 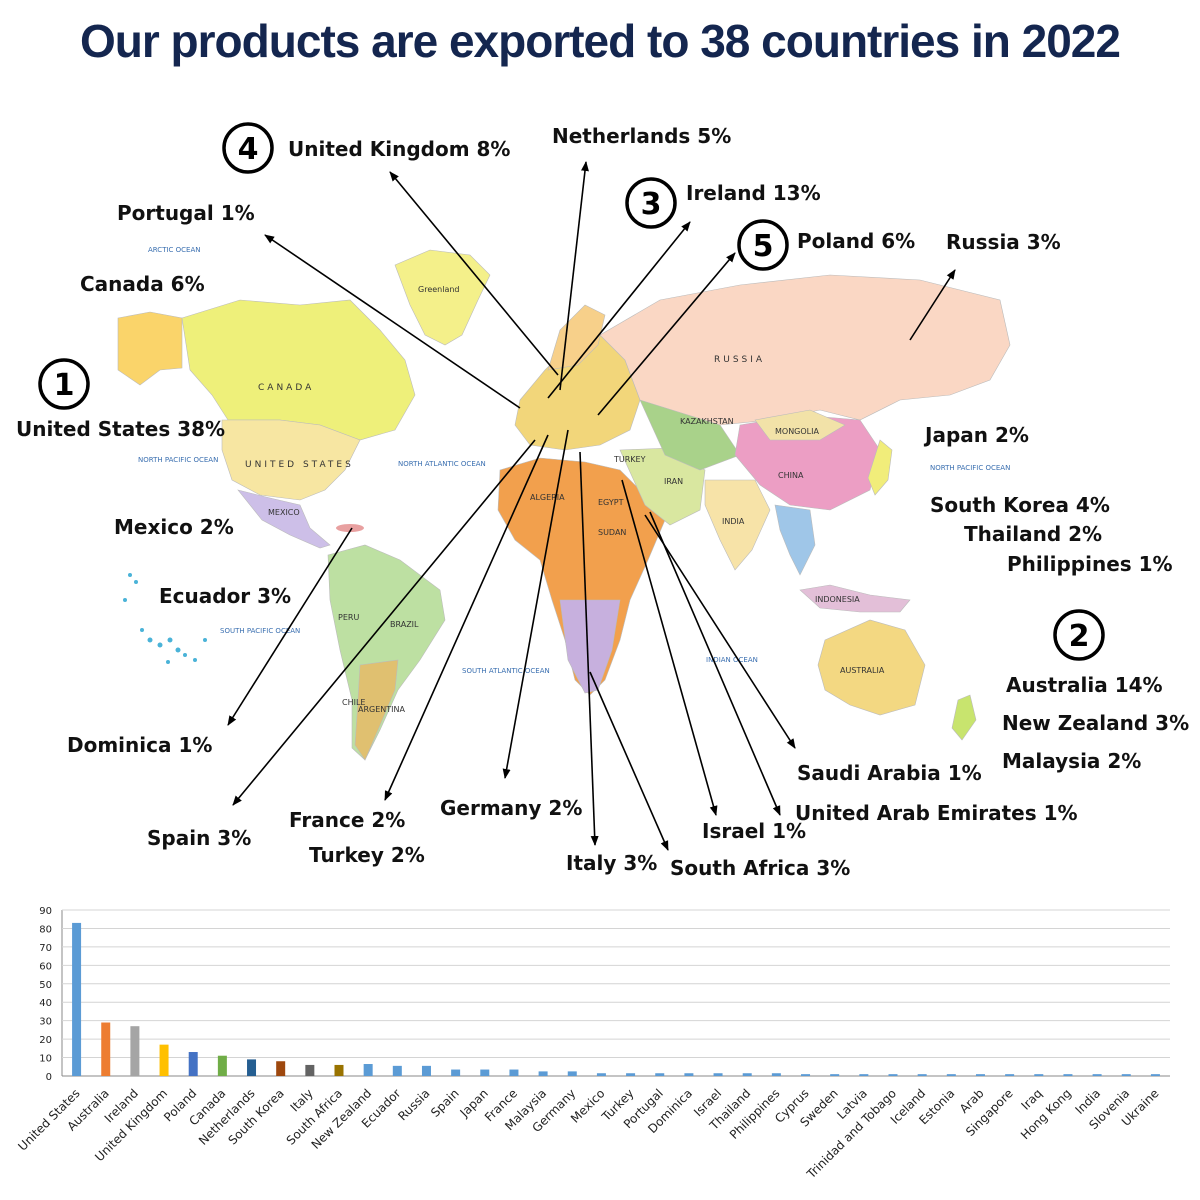 What do you see at coordinates (862, 670) in the screenshot?
I see `map-country-australia: AUSTRALIA` at bounding box center [862, 670].